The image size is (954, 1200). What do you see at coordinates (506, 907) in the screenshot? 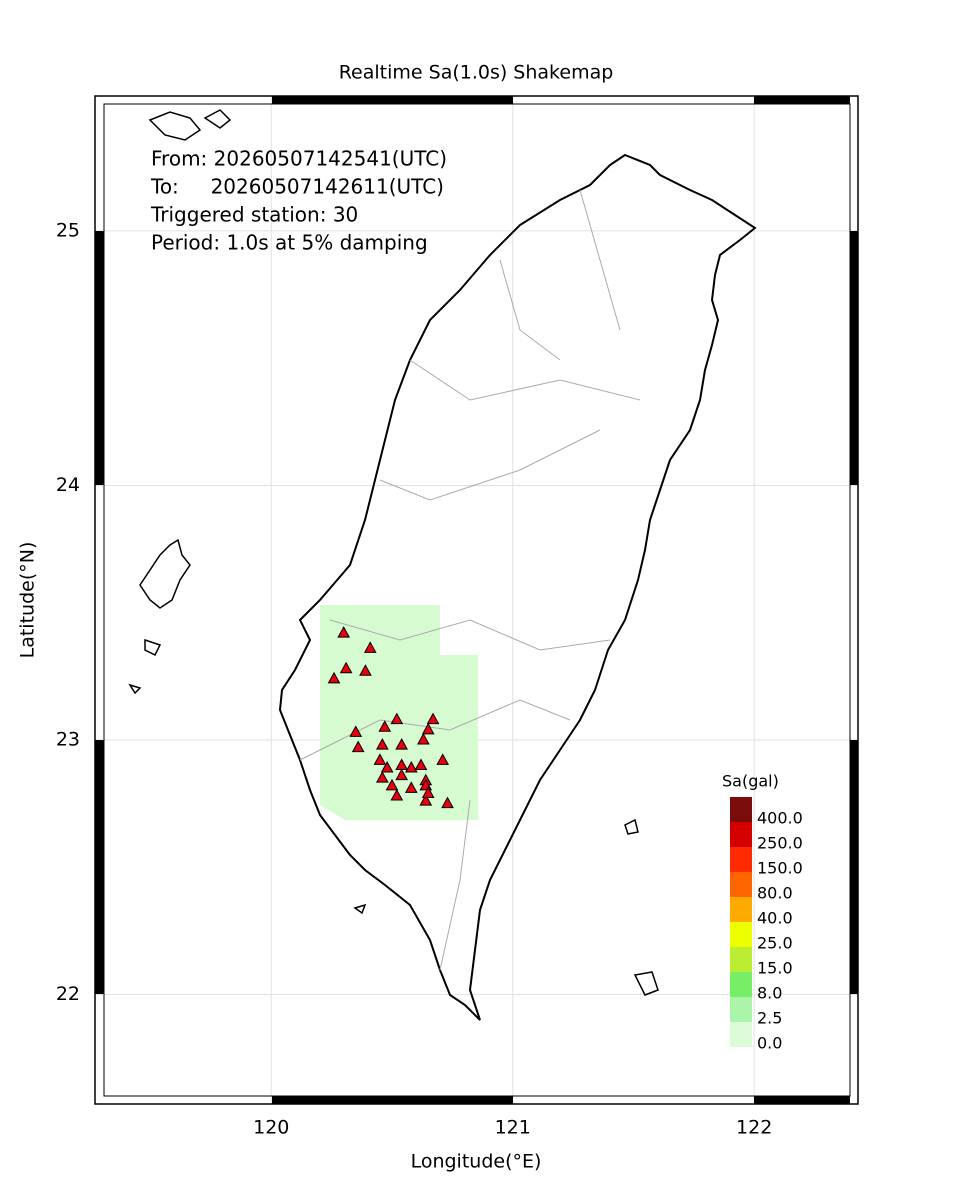
I see `small-islands` at bounding box center [506, 907].